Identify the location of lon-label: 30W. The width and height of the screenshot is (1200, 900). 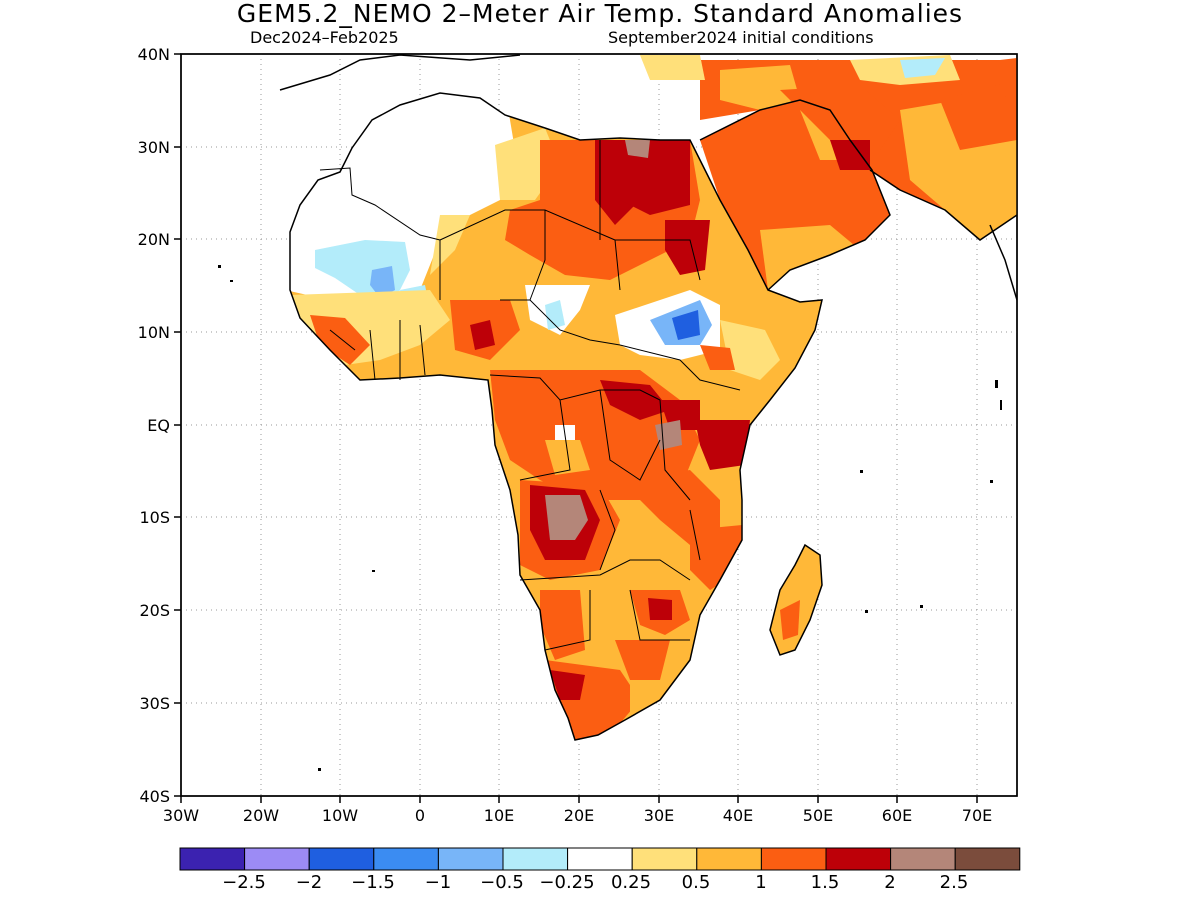
(181, 815).